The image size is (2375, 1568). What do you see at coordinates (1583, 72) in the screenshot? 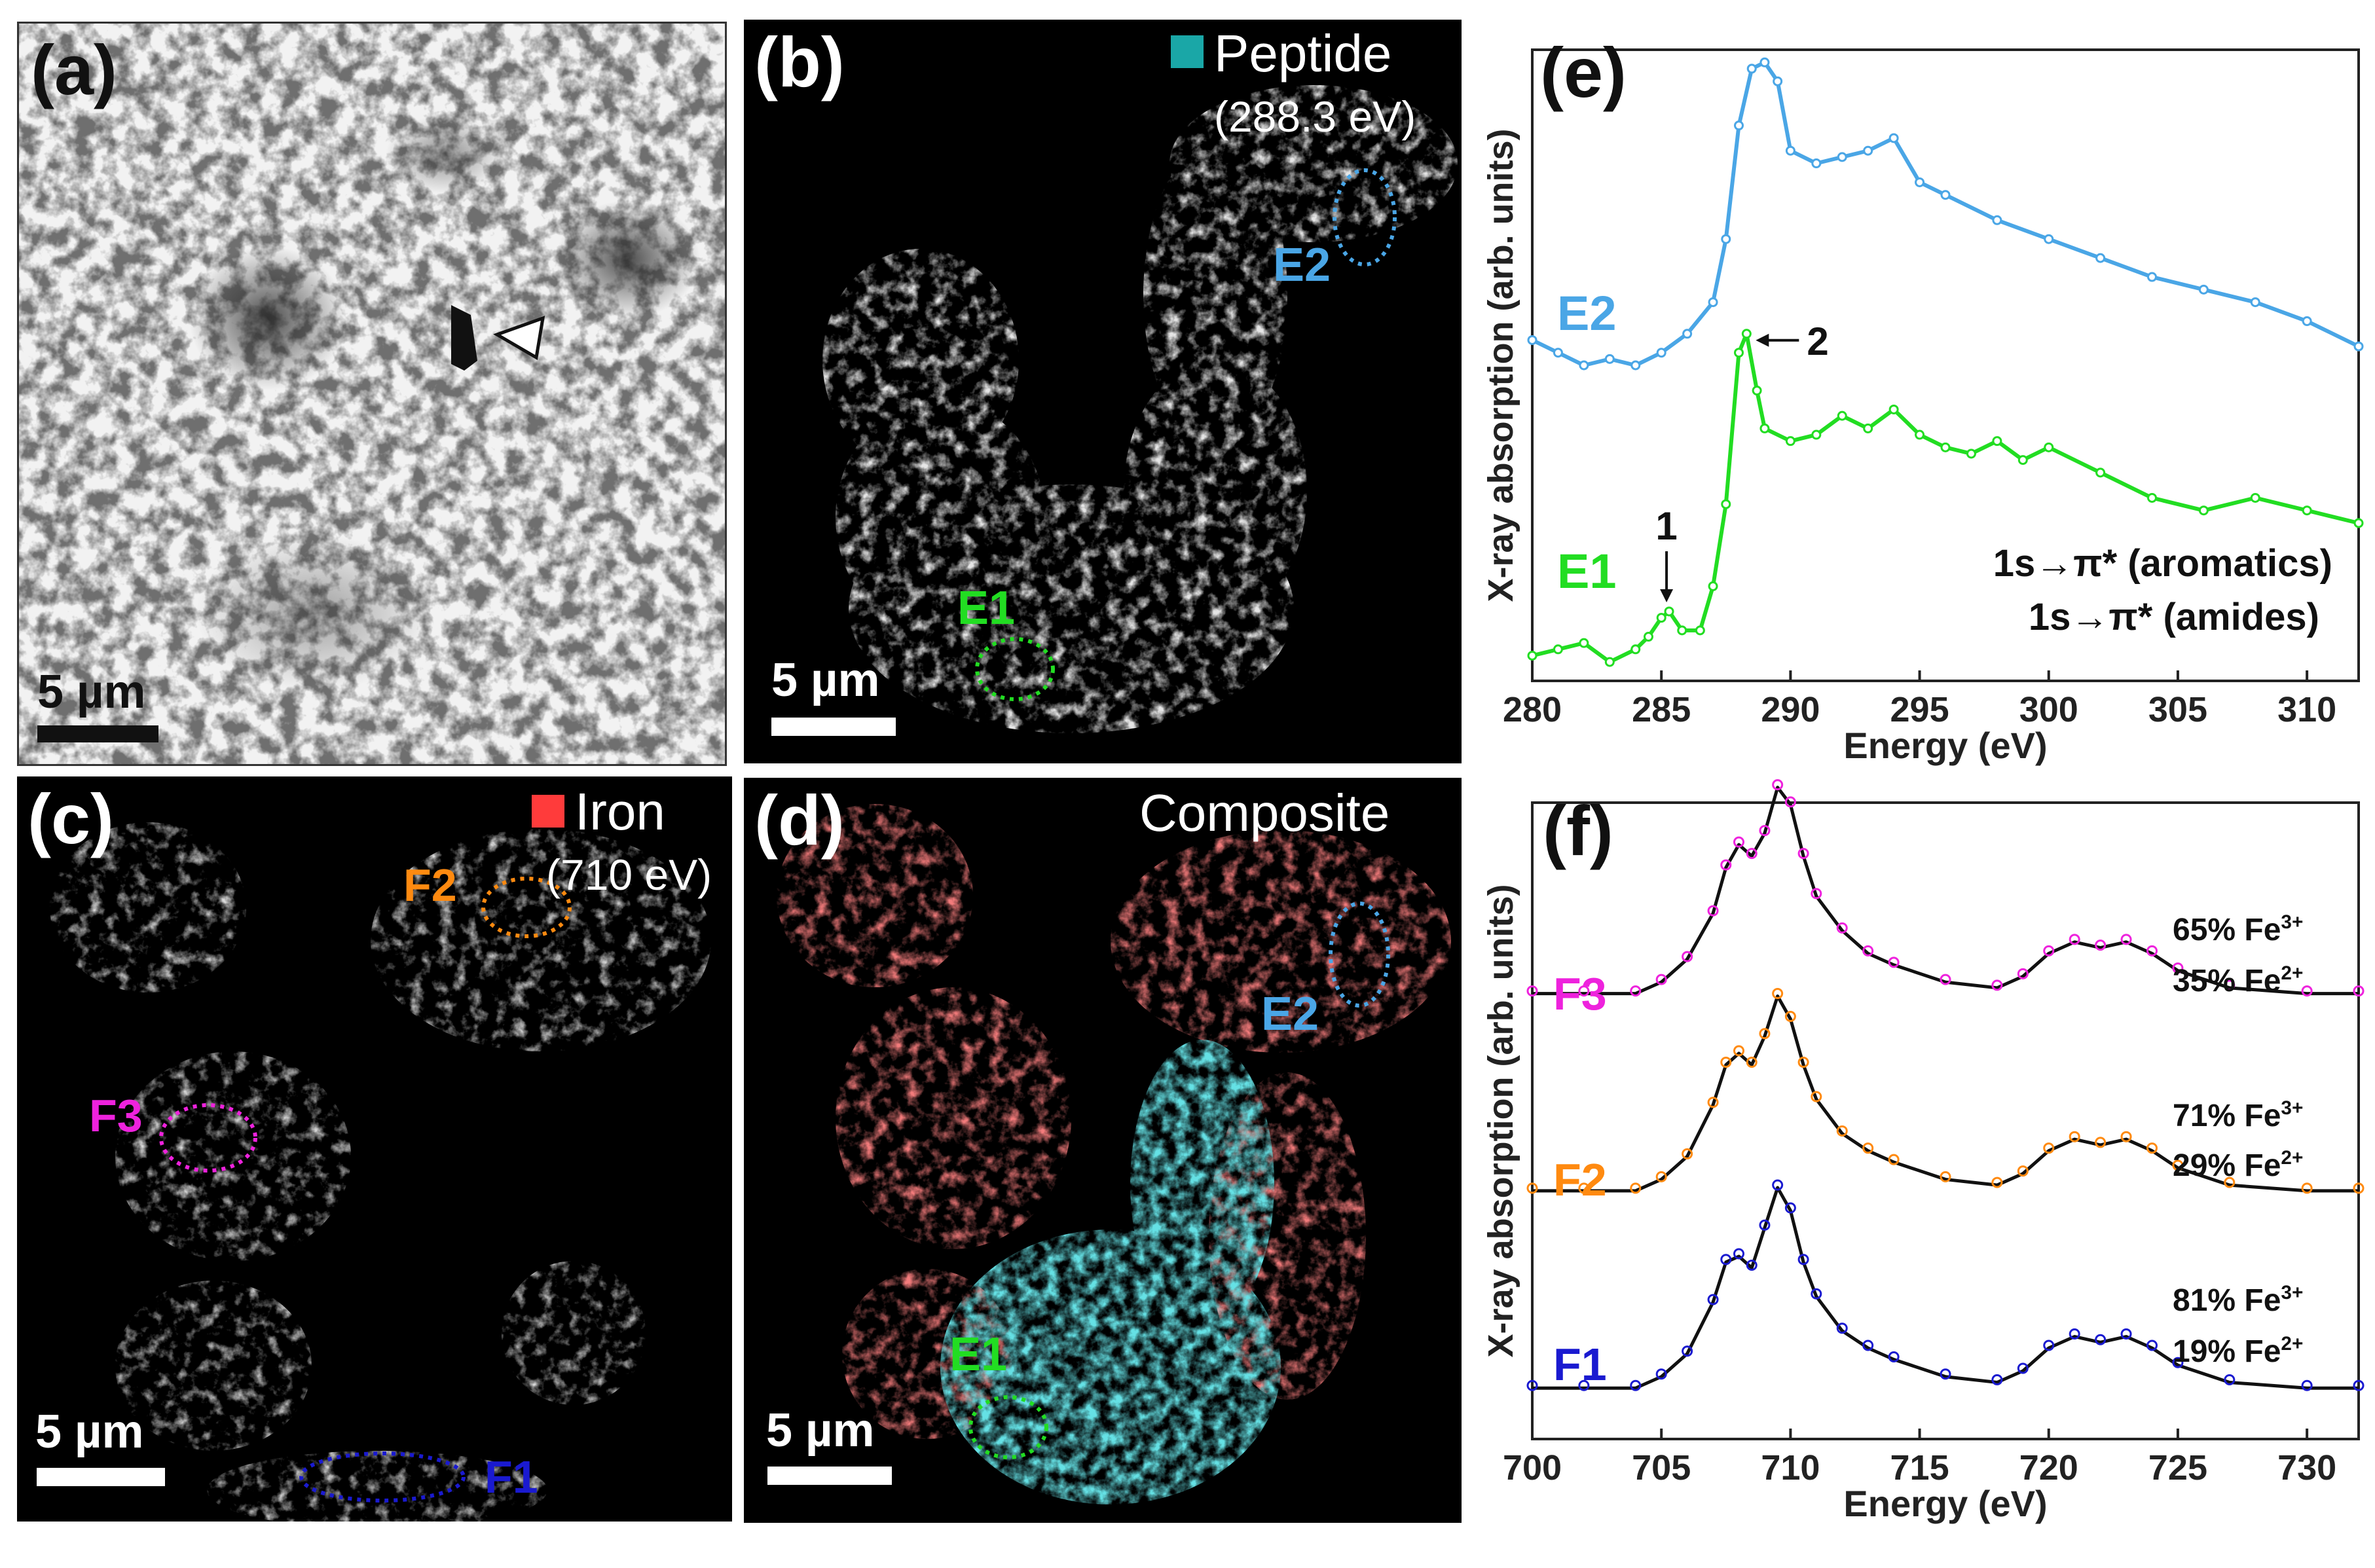
I see `panel-label-e: (e)` at bounding box center [1583, 72].